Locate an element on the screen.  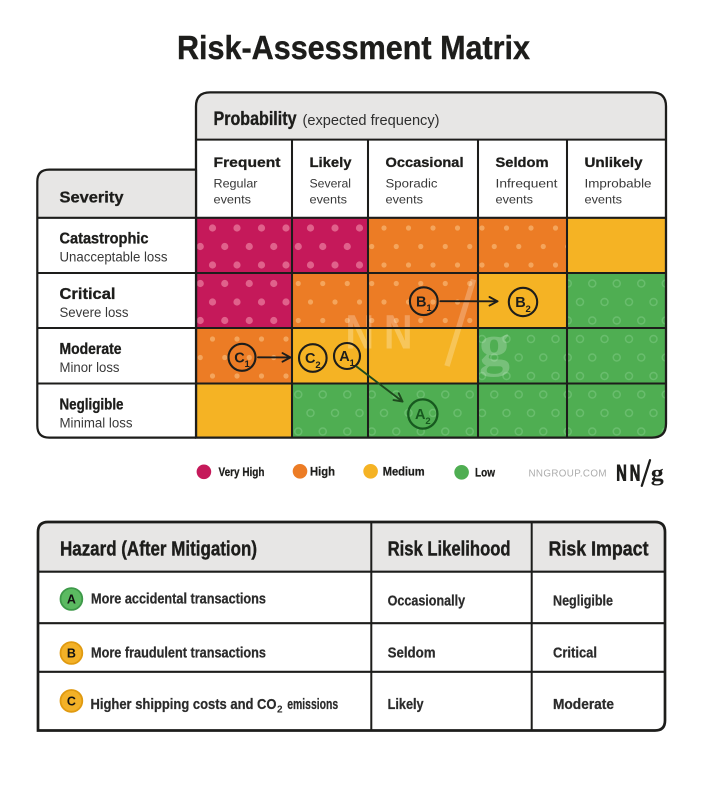
svg-text: Unlikely is located at coordinates (614, 162).